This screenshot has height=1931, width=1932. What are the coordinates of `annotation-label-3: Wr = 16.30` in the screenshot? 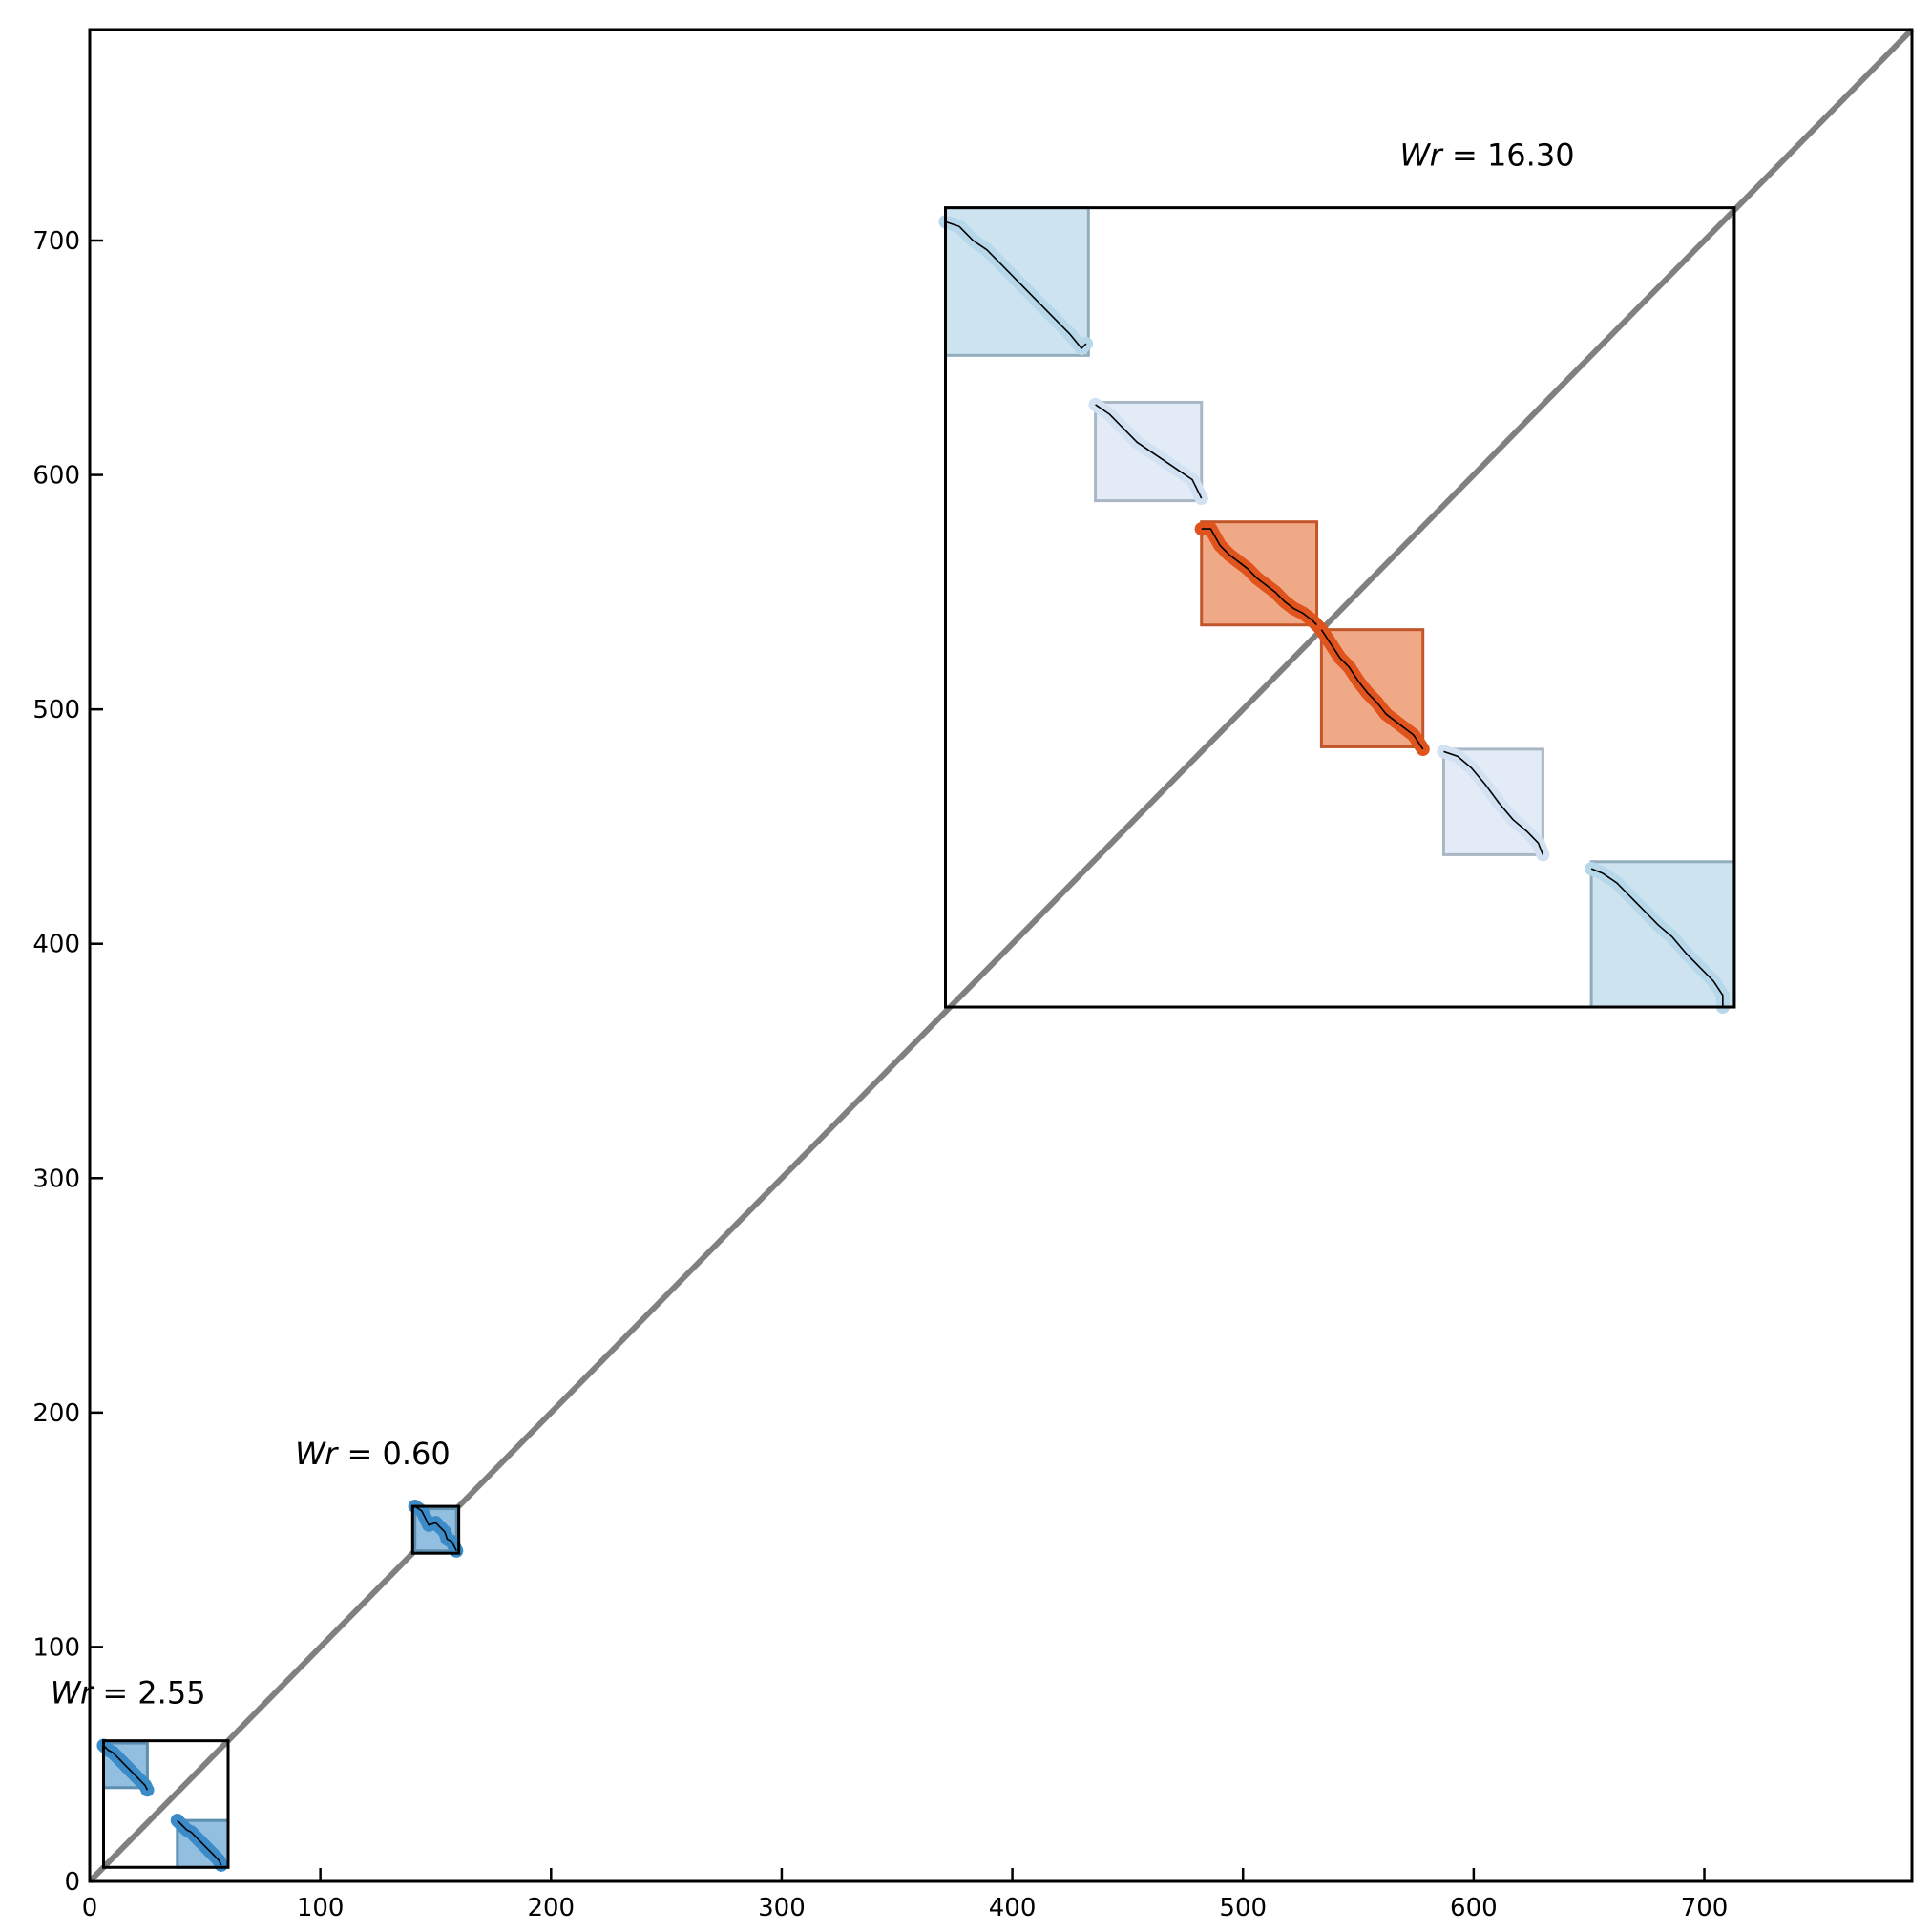 It's located at (1488, 154).